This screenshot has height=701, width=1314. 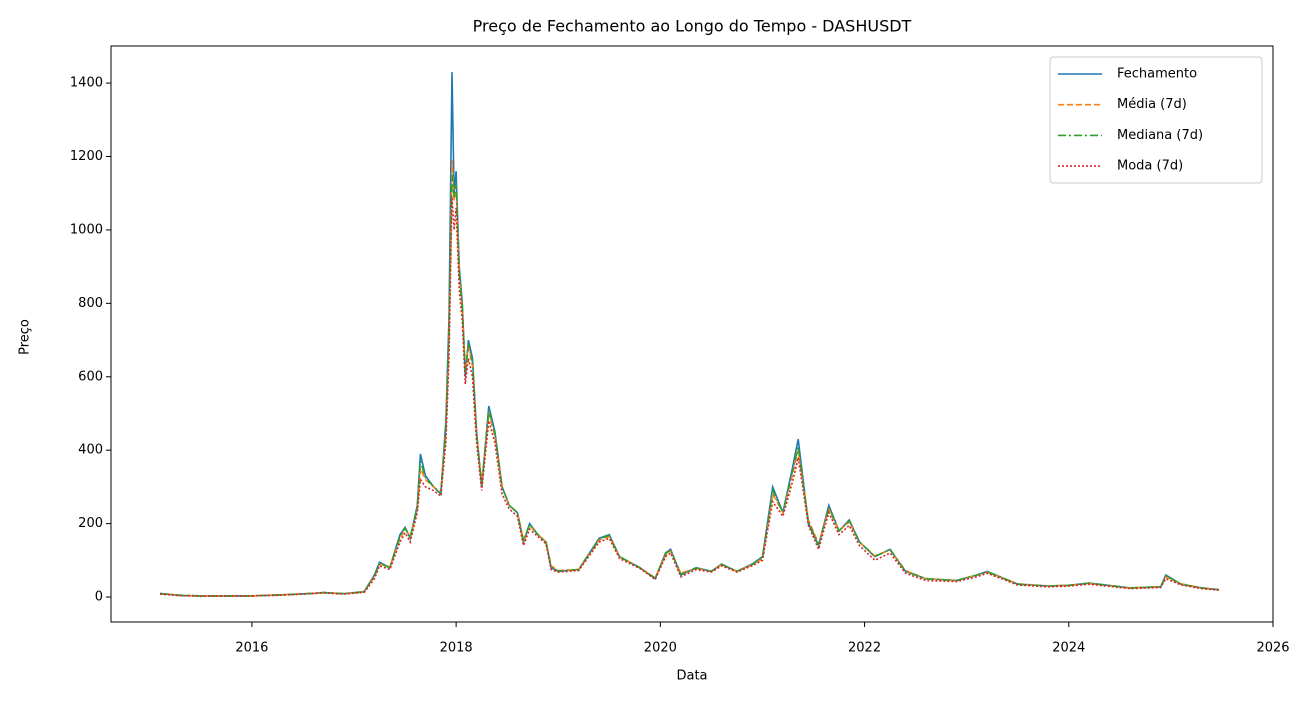 What do you see at coordinates (86, 156) in the screenshot?
I see `y-tick-label: 1200` at bounding box center [86, 156].